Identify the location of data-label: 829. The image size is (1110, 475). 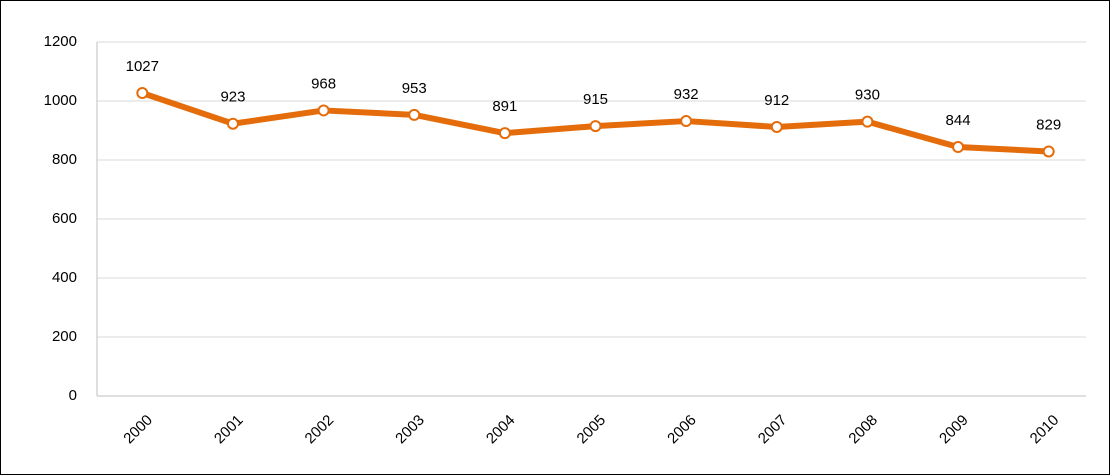
(1048, 124).